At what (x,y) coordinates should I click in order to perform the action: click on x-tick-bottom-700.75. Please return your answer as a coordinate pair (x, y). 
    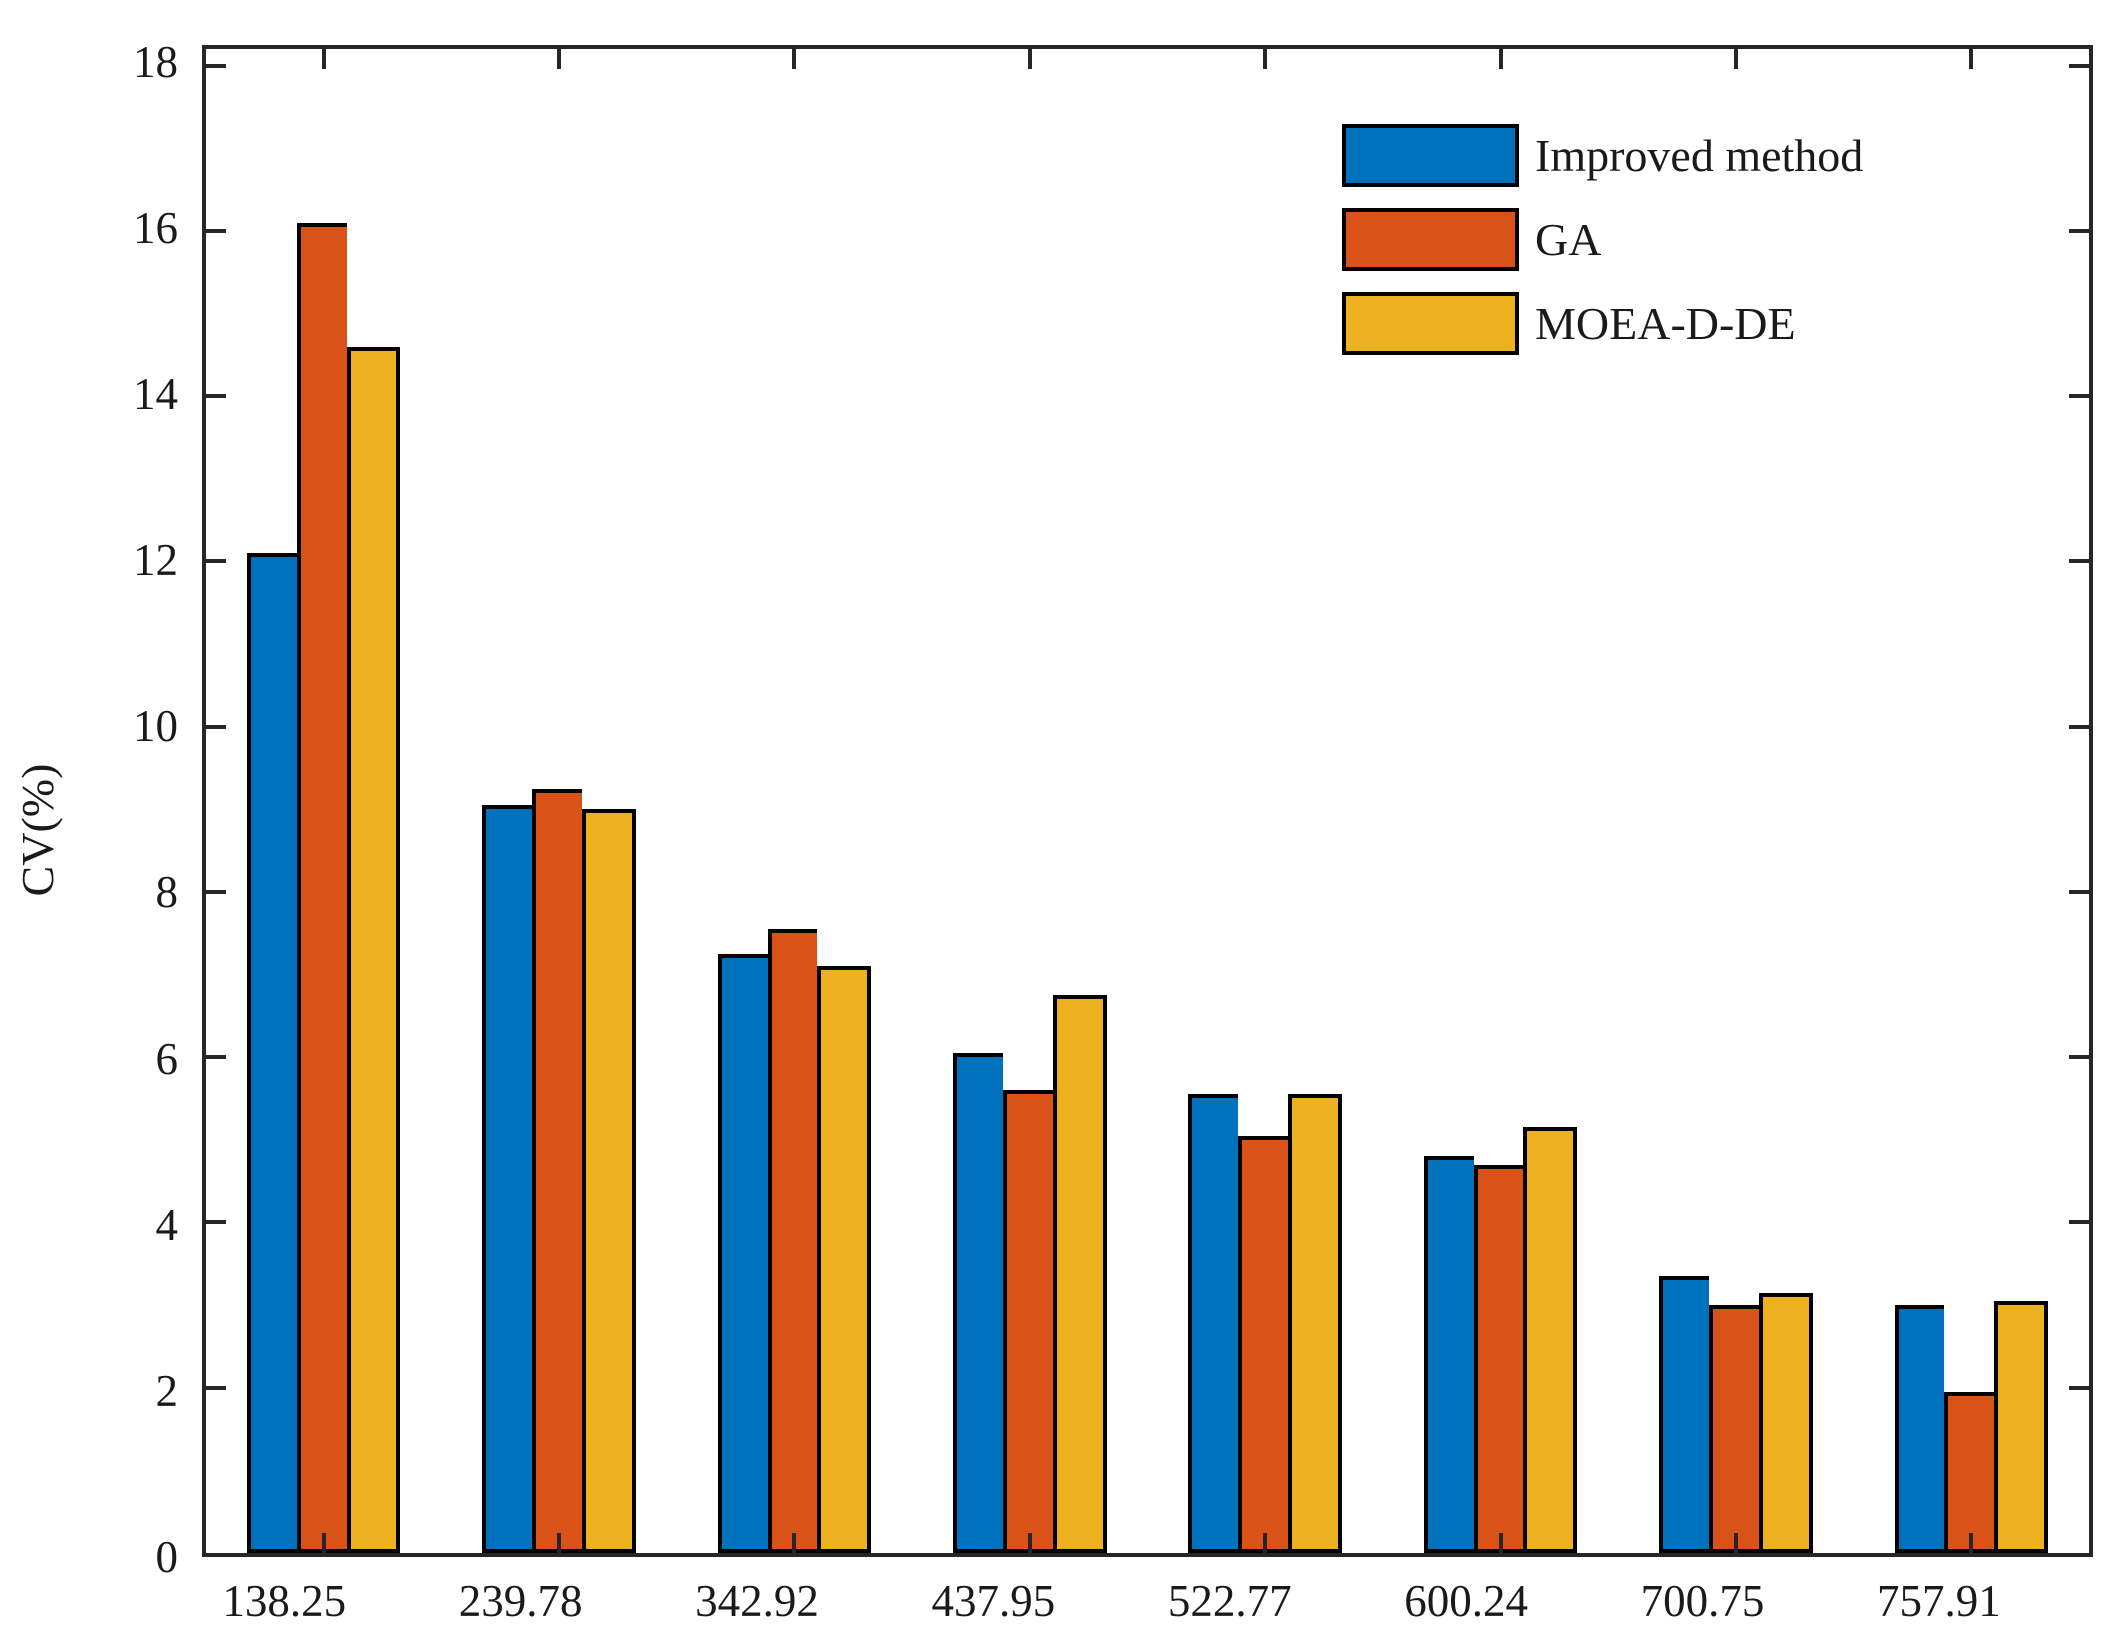
    Looking at the image, I should click on (1735, 1543).